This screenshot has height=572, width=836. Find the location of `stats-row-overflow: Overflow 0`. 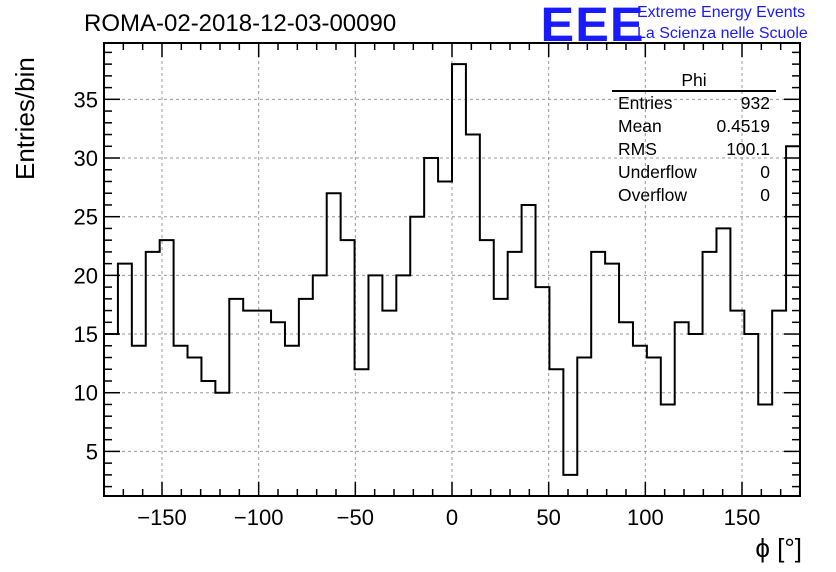

stats-row-overflow: Overflow 0 is located at coordinates (694, 195).